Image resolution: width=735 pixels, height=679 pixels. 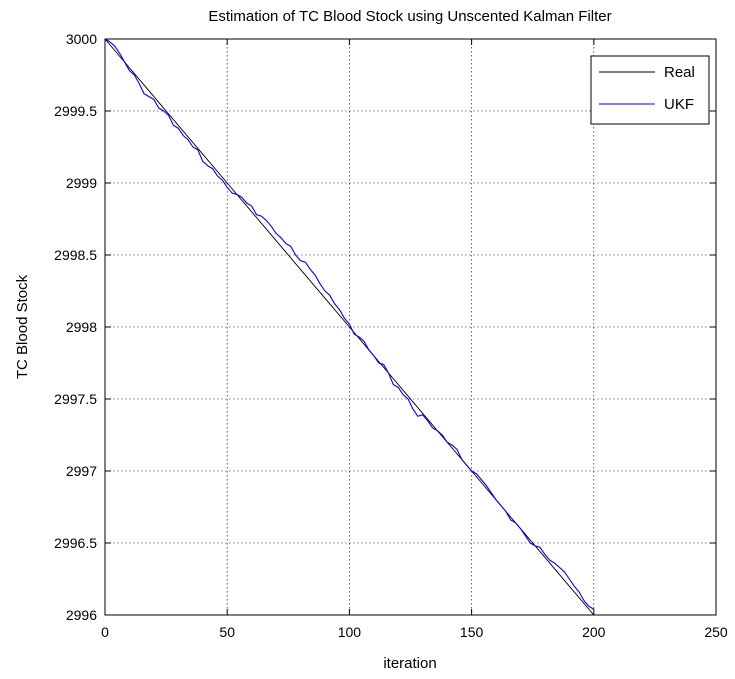 What do you see at coordinates (679, 104) in the screenshot?
I see `legend-label-ukf: UKF` at bounding box center [679, 104].